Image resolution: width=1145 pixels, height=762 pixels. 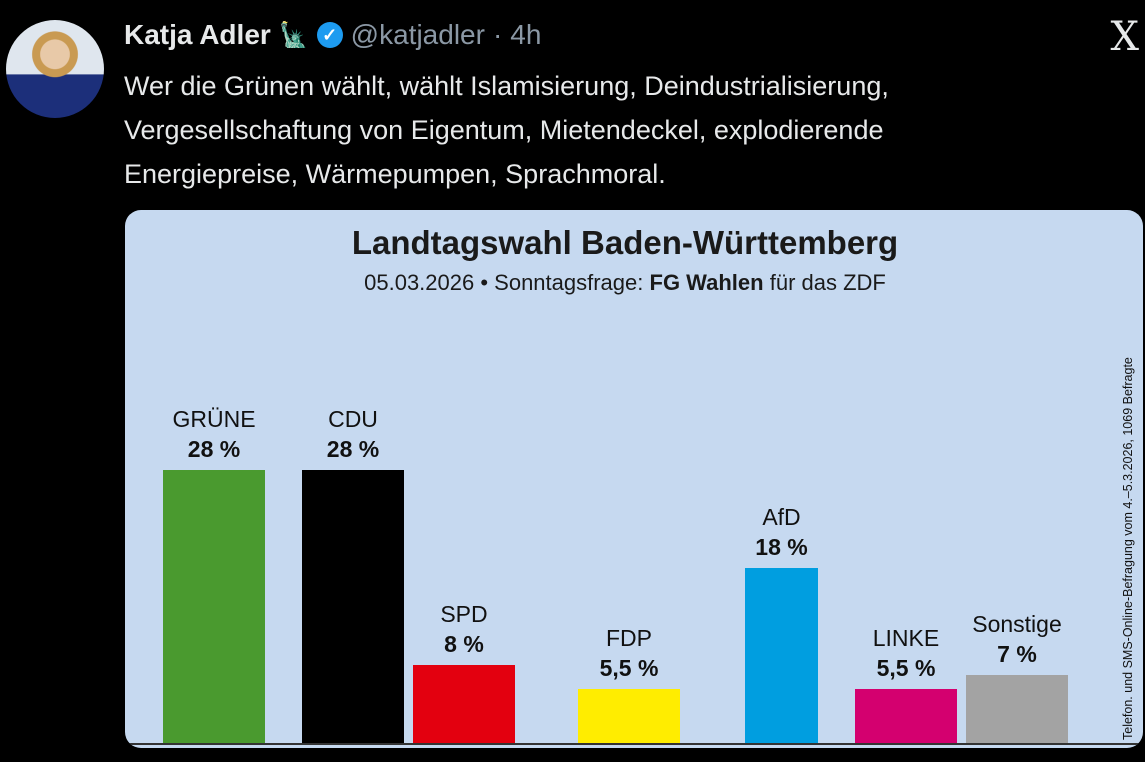 What do you see at coordinates (906, 653) in the screenshot?
I see `bar-label-linke: LINKE 5,5 %` at bounding box center [906, 653].